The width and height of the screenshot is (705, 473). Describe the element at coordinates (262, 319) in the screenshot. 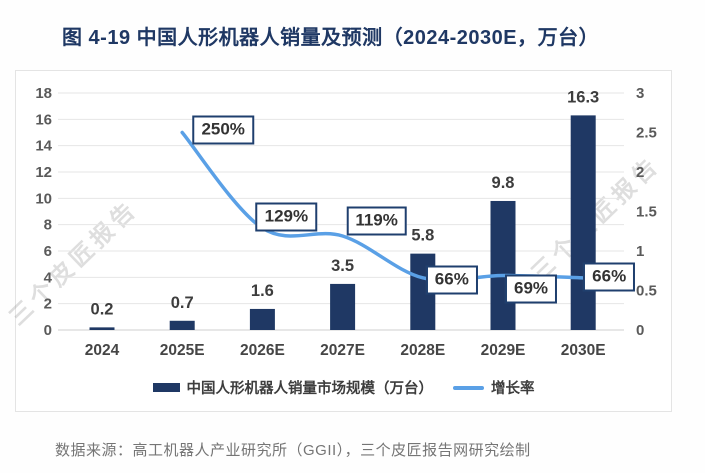

I see `bar-2026E` at that location.